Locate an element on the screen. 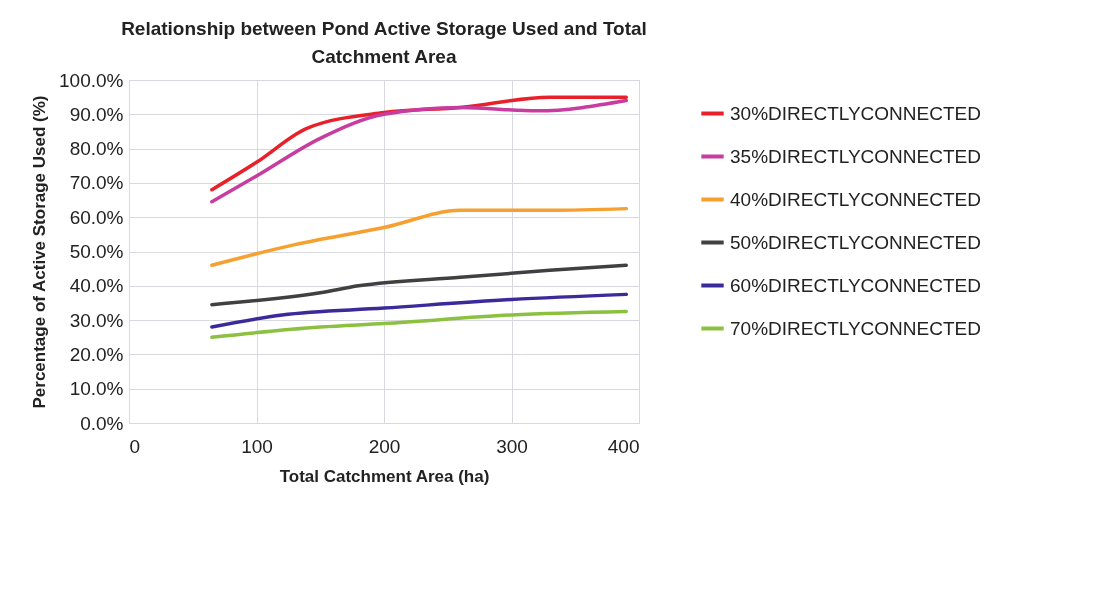  y-tick-label: 50.0% is located at coordinates (96, 251).